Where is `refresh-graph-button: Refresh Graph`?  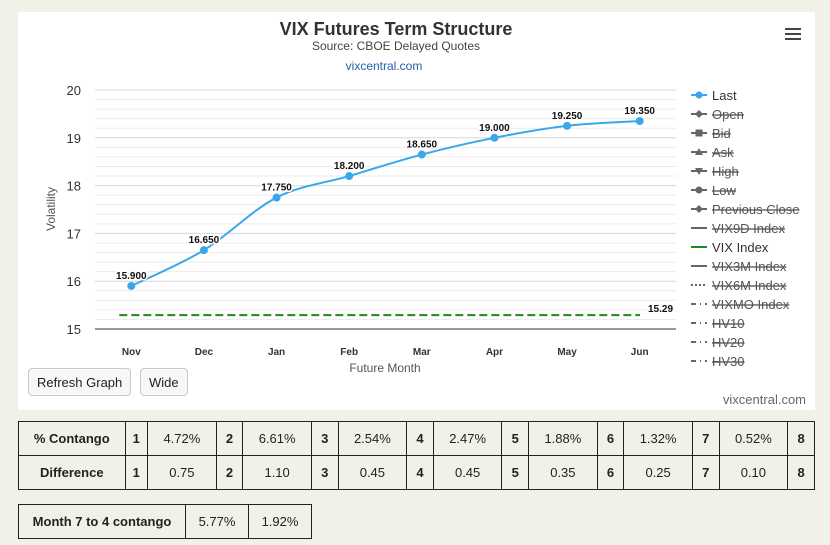
refresh-graph-button: Refresh Graph is located at coordinates (80, 382).